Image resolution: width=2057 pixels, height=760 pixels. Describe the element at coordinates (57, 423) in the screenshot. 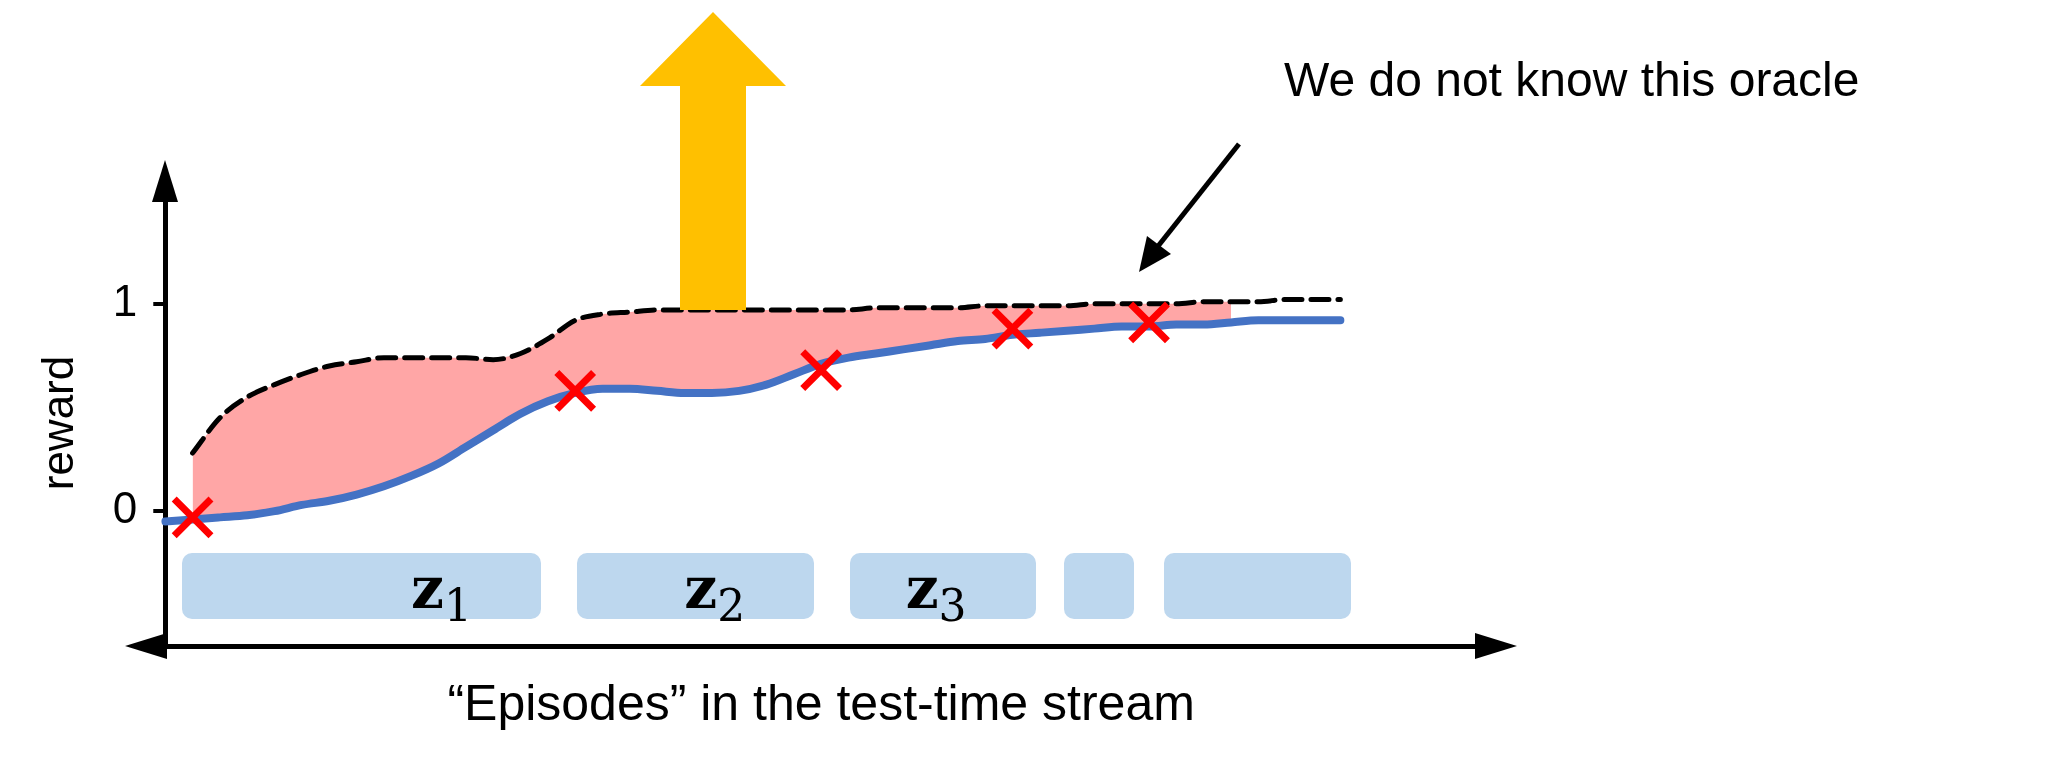

I see `y-axis-title: reward` at that location.